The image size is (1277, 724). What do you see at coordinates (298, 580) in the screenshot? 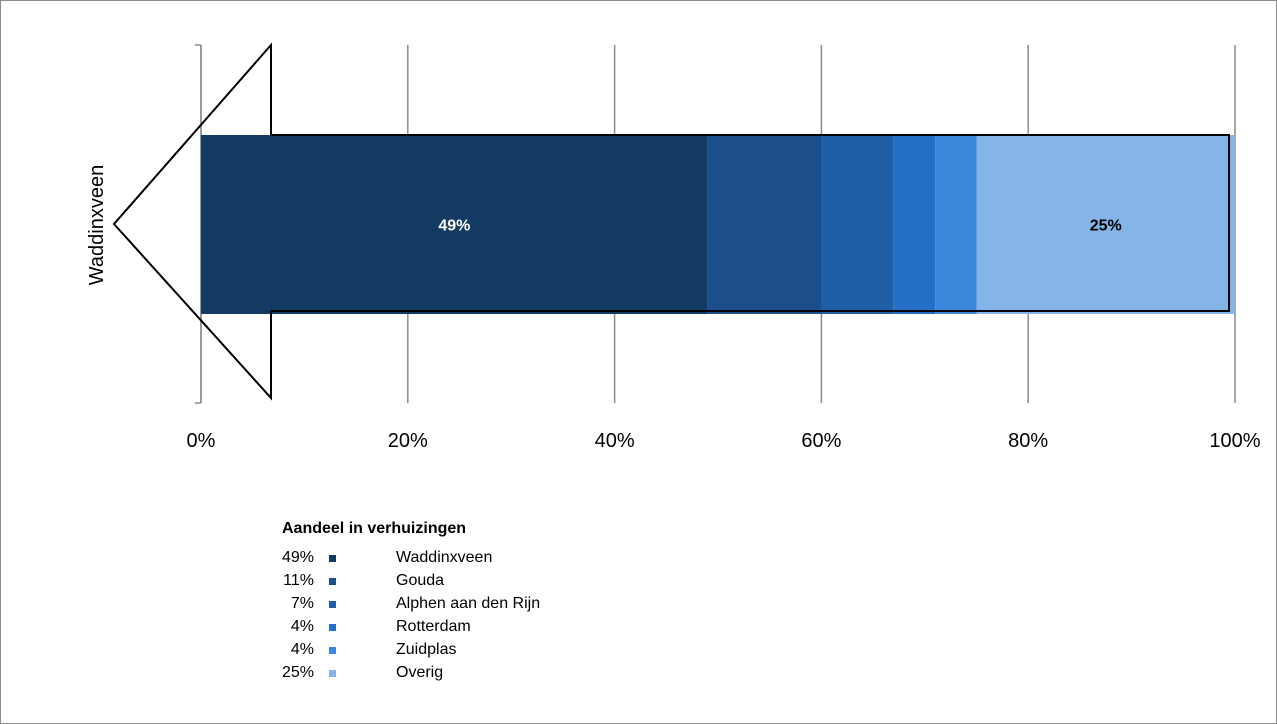
I see `legend-item-percent: 11%` at bounding box center [298, 580].